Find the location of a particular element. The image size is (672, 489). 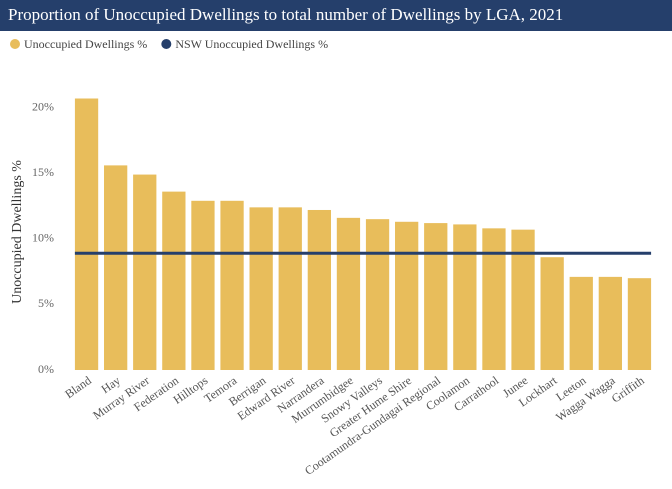

legend-label: Unoccupied Dwellings % is located at coordinates (85, 44).